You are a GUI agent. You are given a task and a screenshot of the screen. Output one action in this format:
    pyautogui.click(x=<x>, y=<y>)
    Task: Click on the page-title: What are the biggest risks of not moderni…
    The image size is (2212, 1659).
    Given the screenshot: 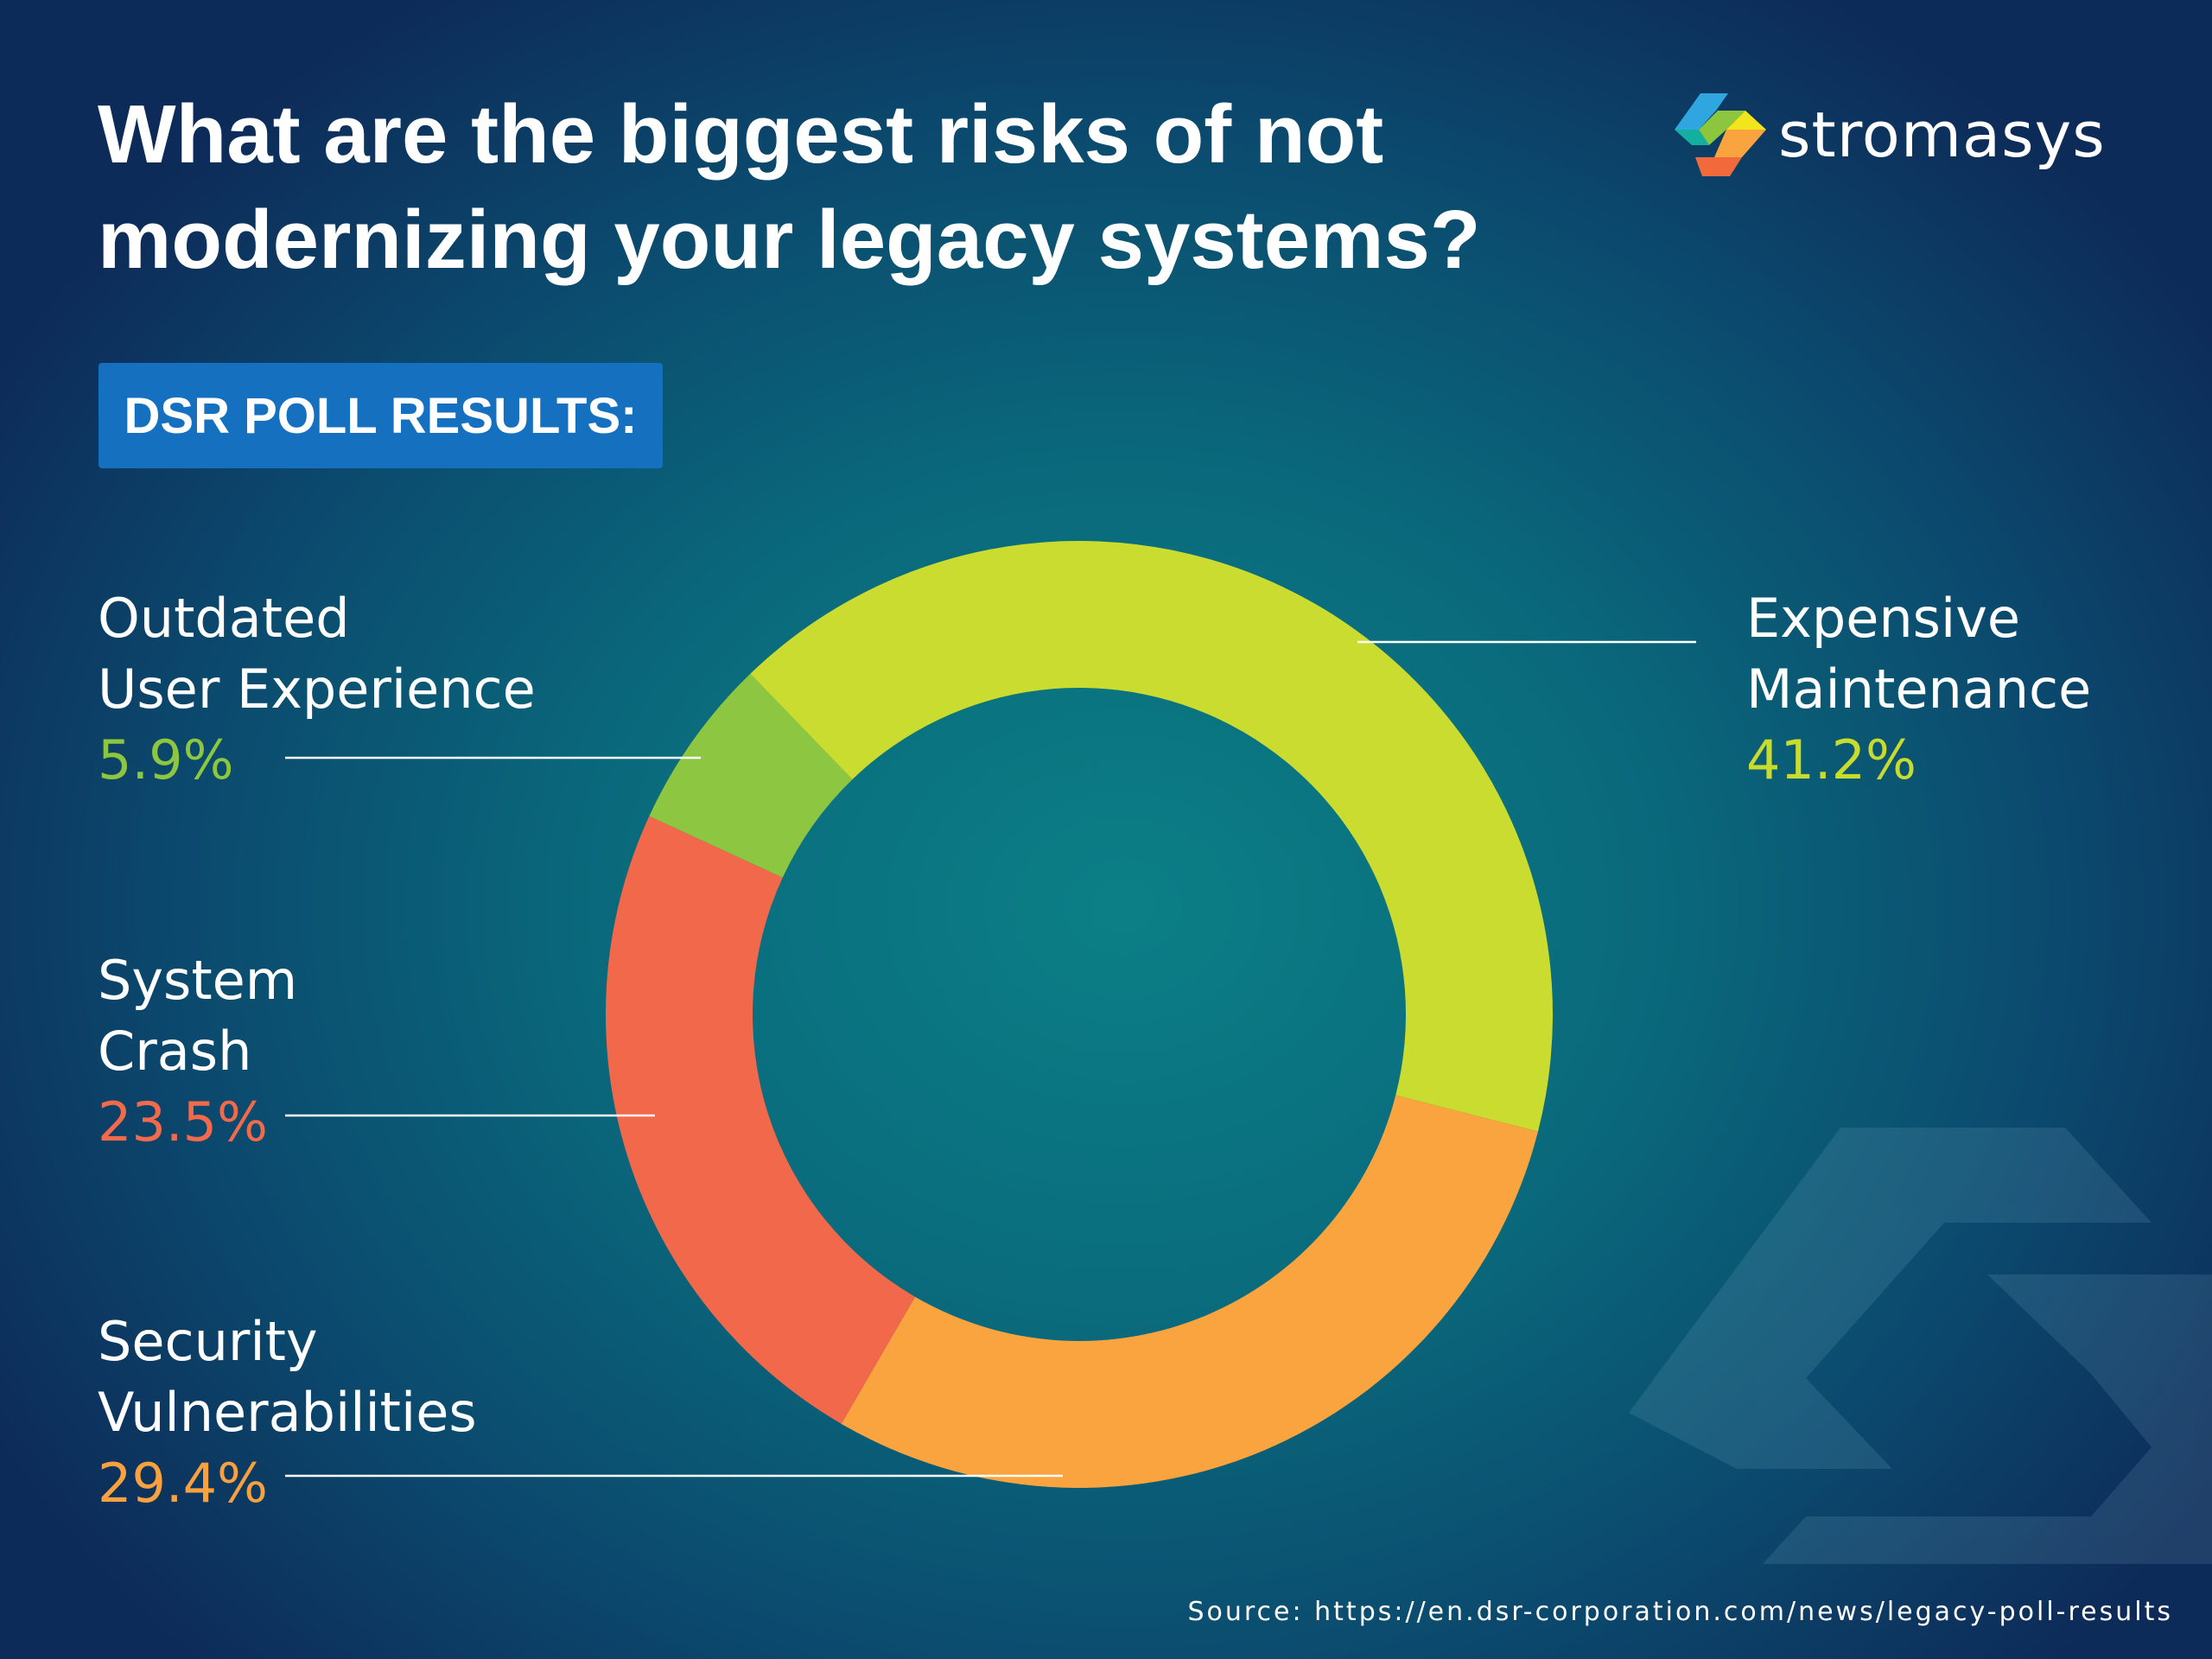 What is the action you would take?
    pyautogui.click(x=789, y=187)
    